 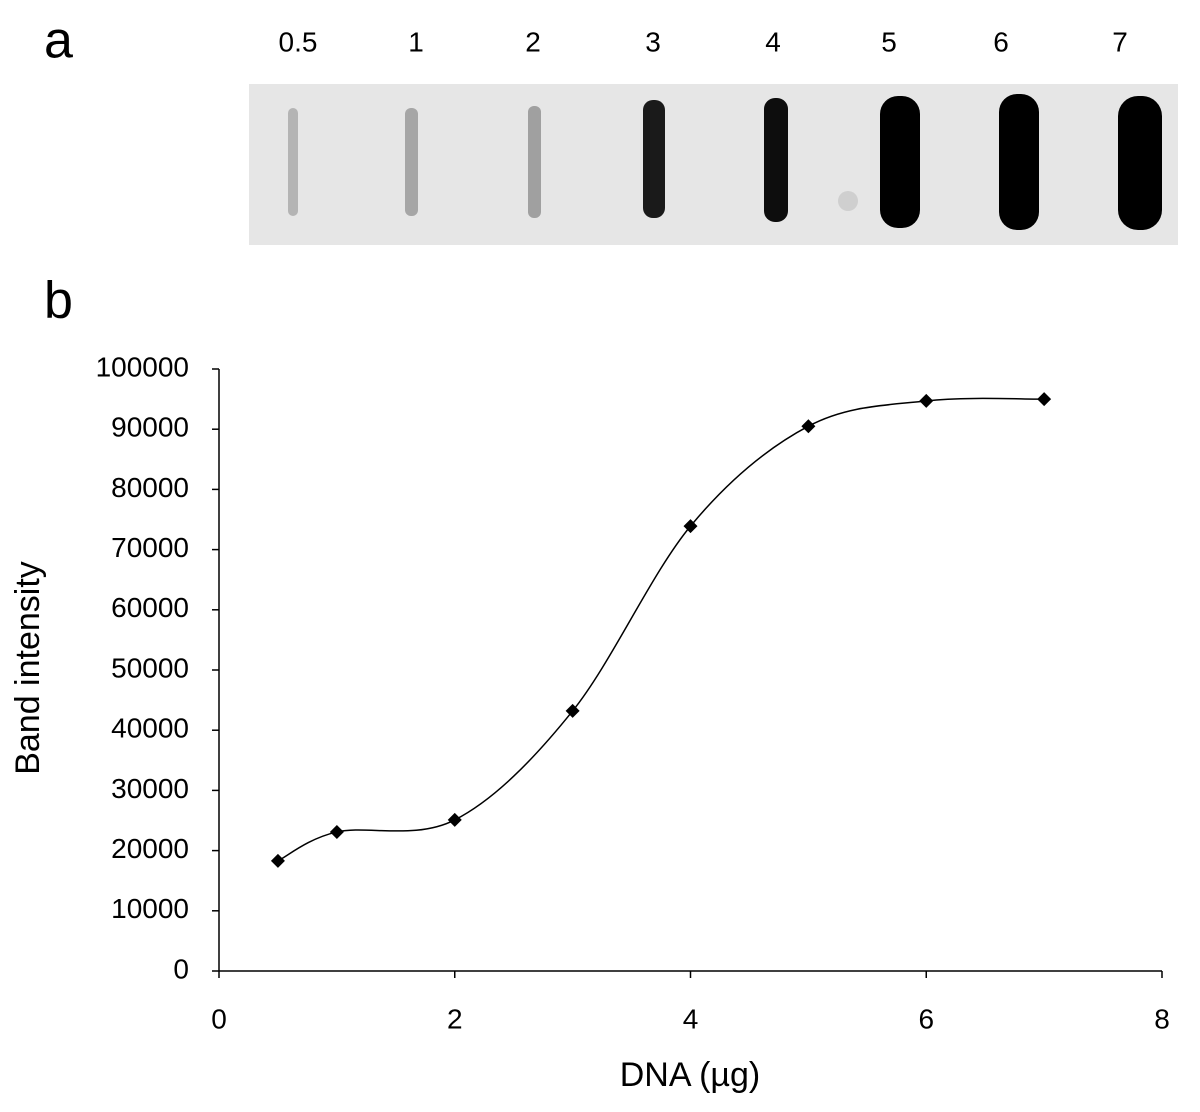 I want to click on x-tick-label: 8, so click(x=1162, y=1018).